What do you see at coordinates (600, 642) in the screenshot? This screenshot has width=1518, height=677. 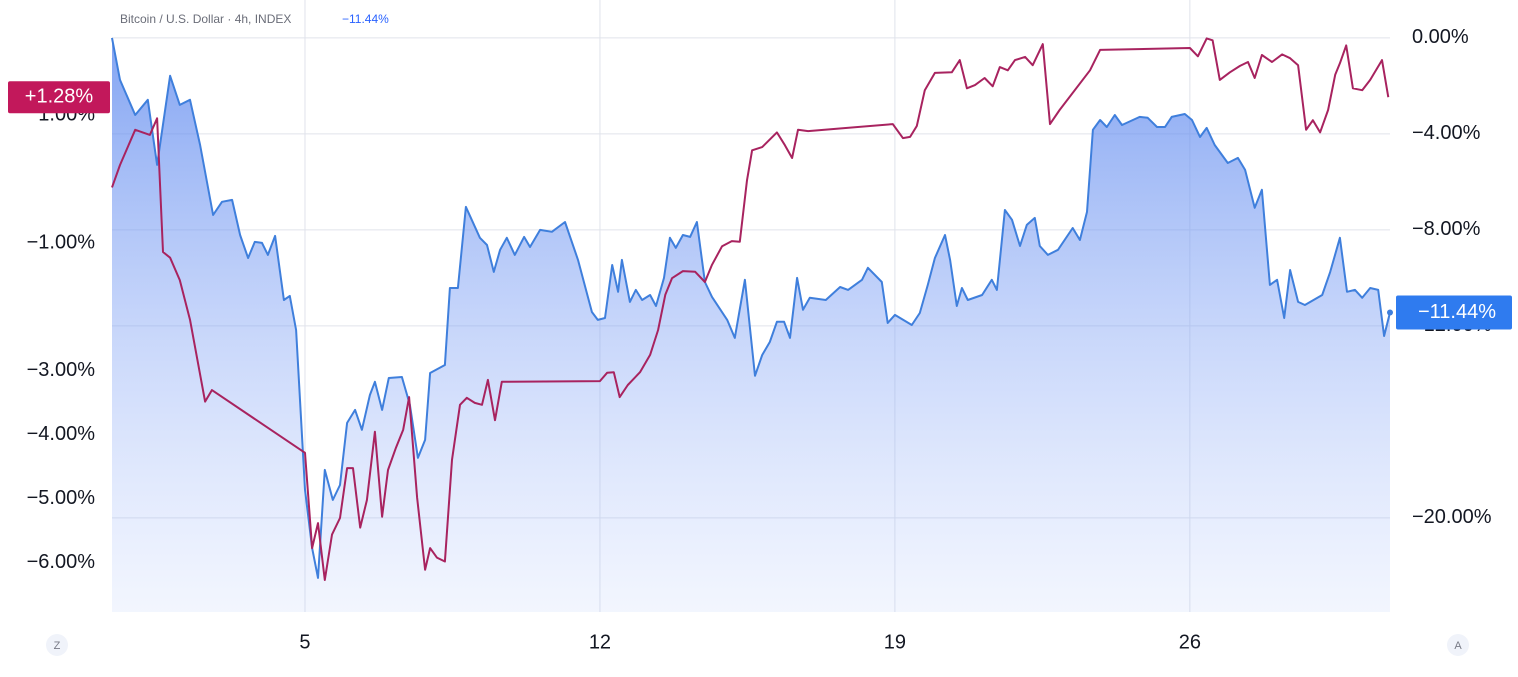 I see `x-tick-label: 12` at bounding box center [600, 642].